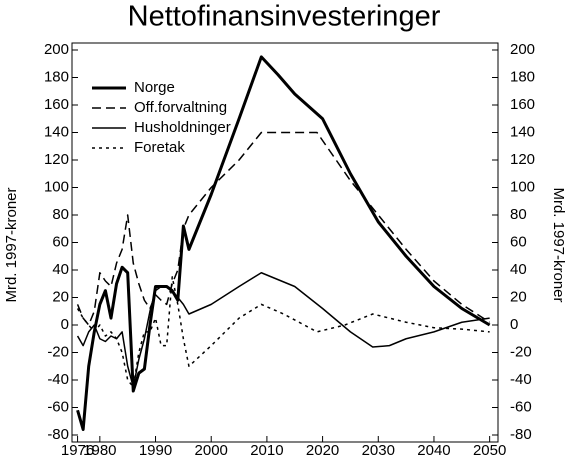 This screenshot has width=568, height=458. What do you see at coordinates (518, 241) in the screenshot?
I see `y2-tick-label: 60` at bounding box center [518, 241].